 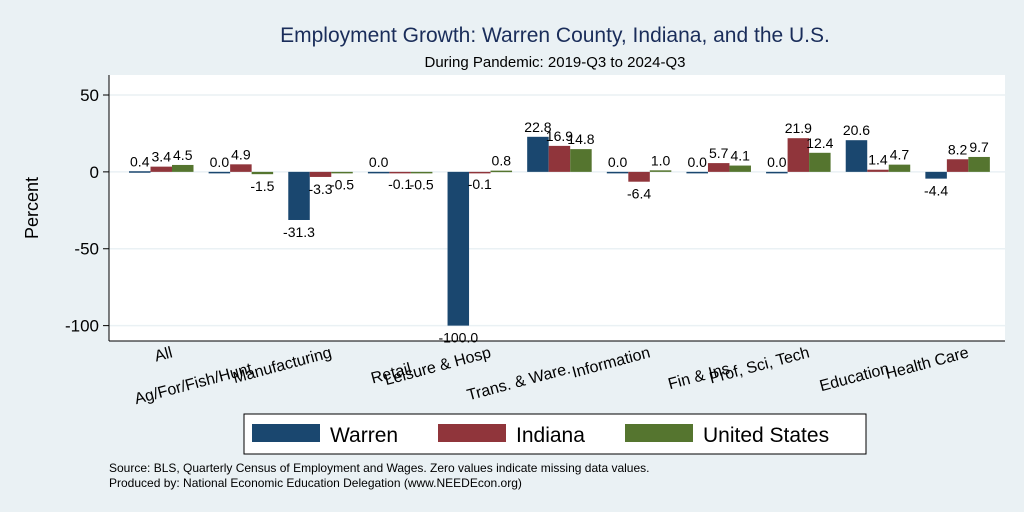 I want to click on data-label: 20.6, so click(x=856, y=130).